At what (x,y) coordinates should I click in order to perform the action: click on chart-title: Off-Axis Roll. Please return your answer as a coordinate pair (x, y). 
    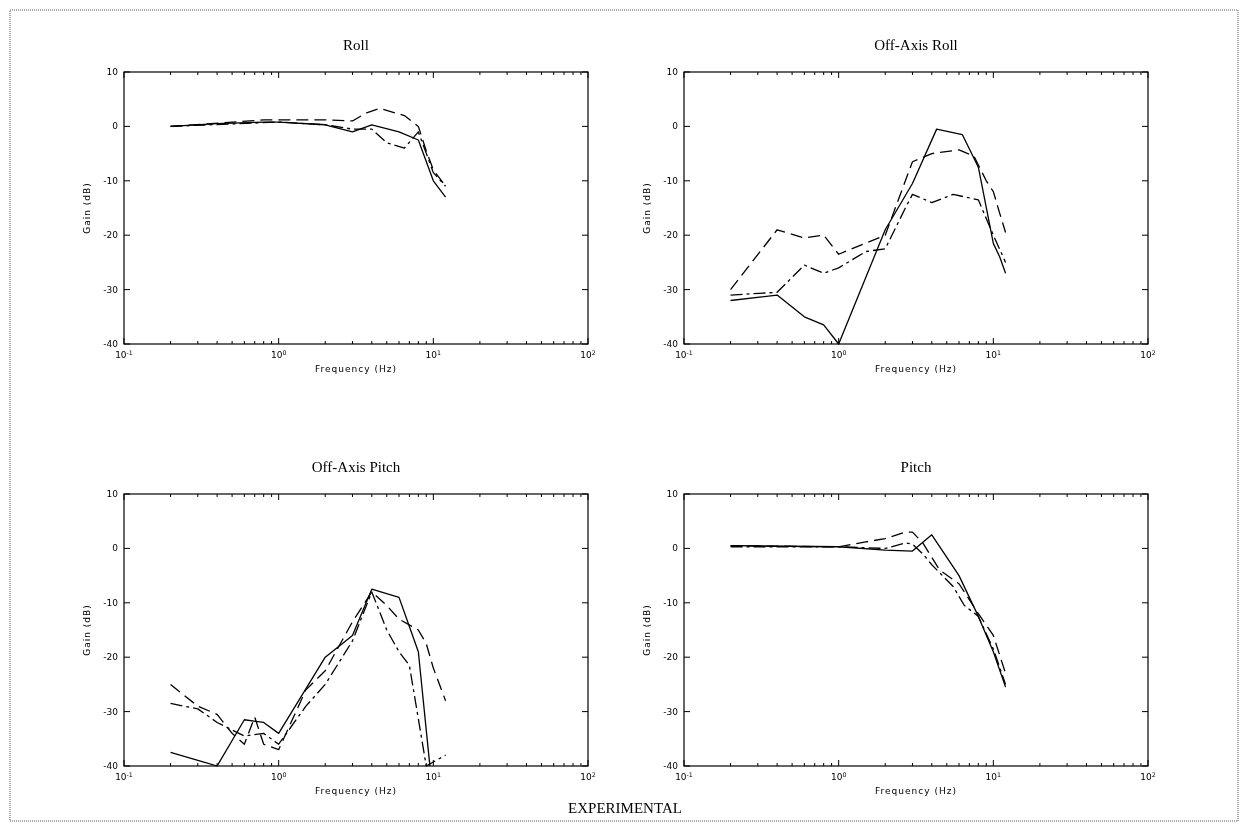
    Looking at the image, I should click on (916, 45).